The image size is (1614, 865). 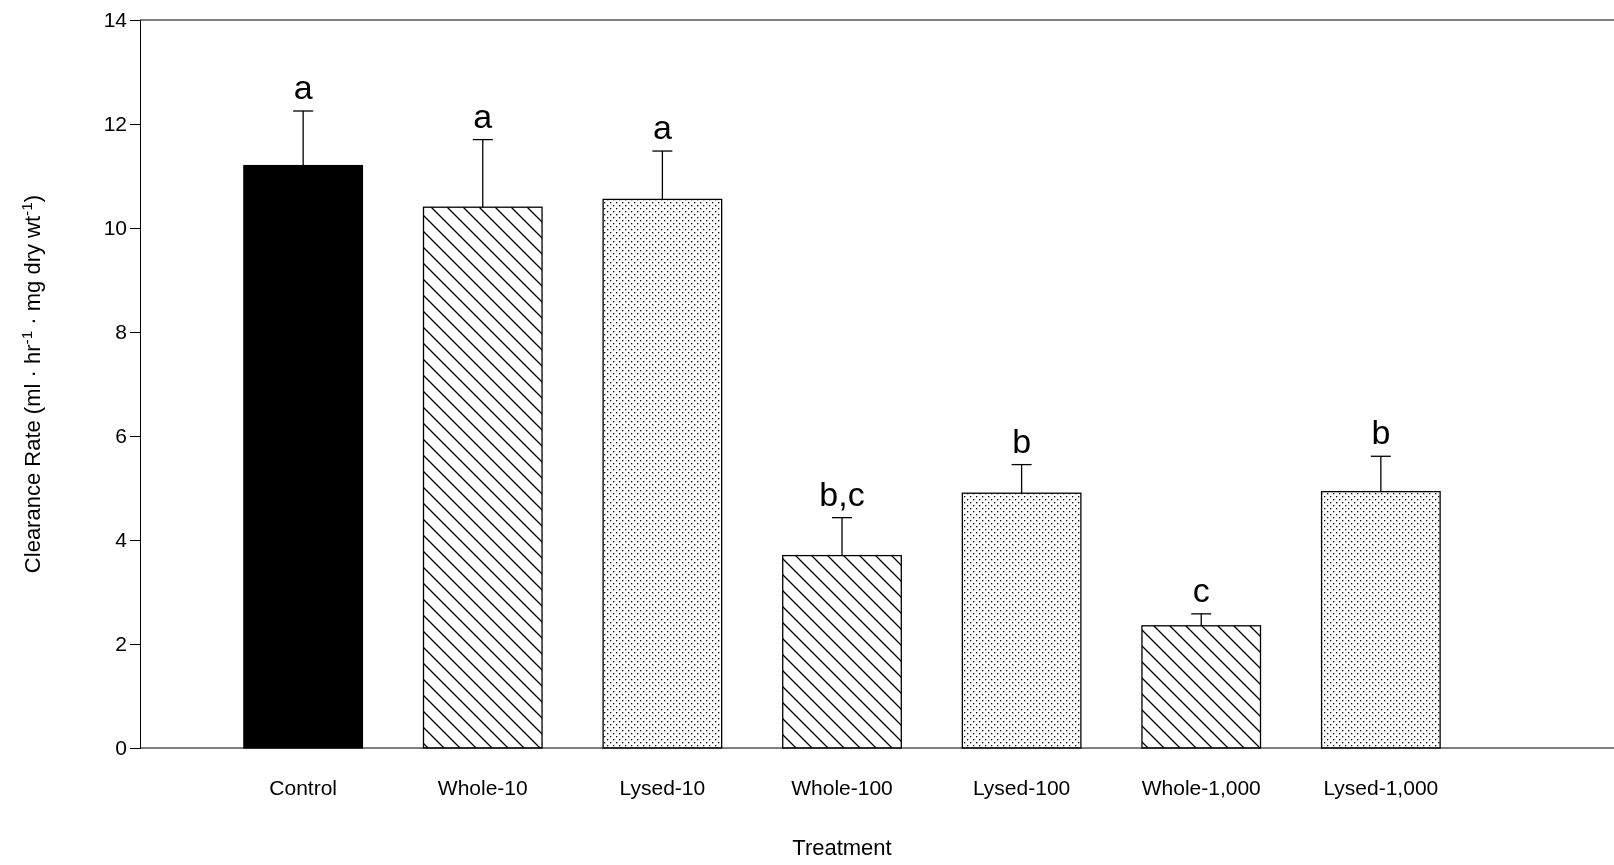 What do you see at coordinates (121, 436) in the screenshot?
I see `y-tick-label: 6` at bounding box center [121, 436].